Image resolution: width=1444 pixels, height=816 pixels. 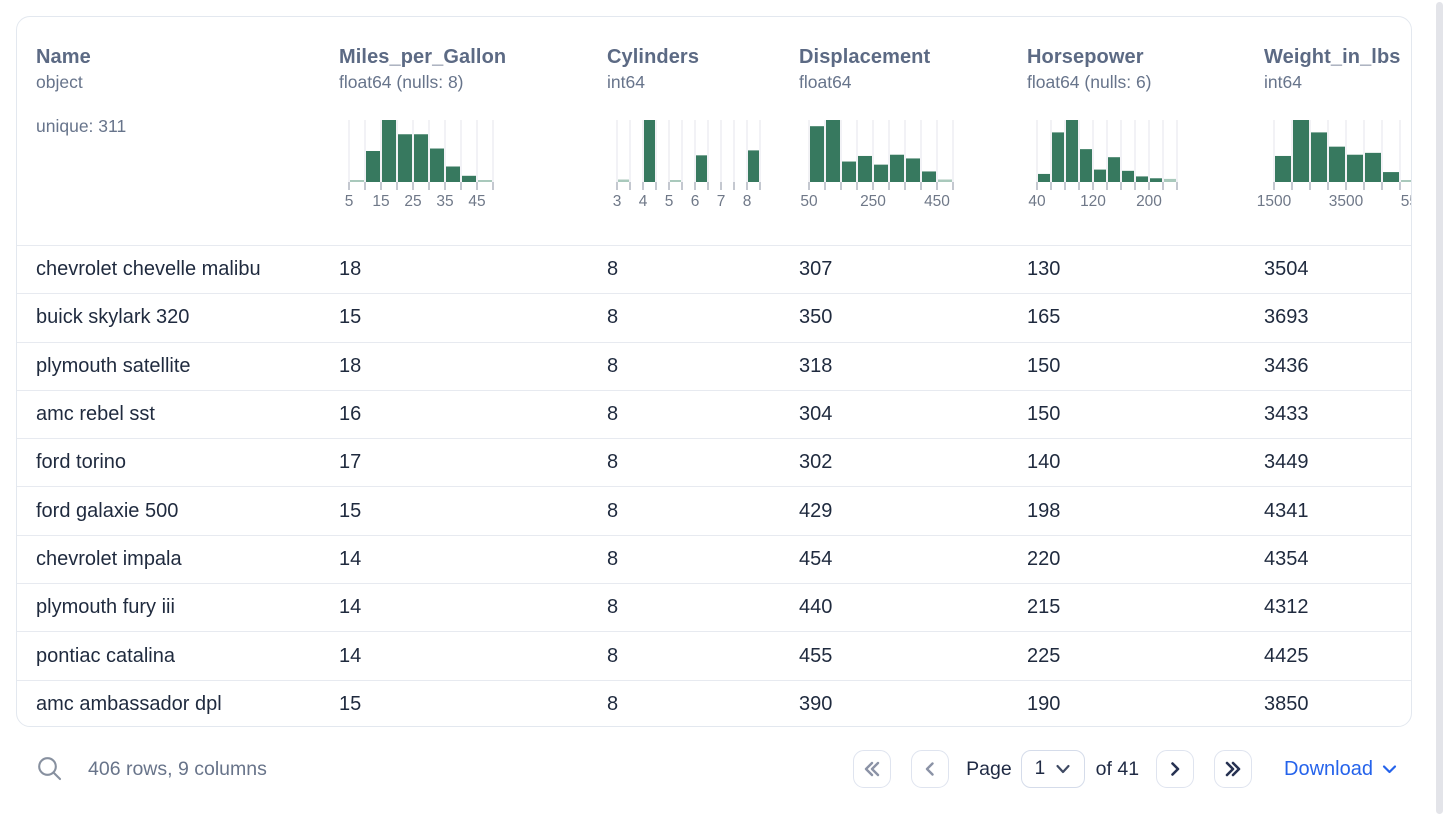 I want to click on table-row: pontiac catalina 14 8 455 225 4425, so click(x=714, y=655).